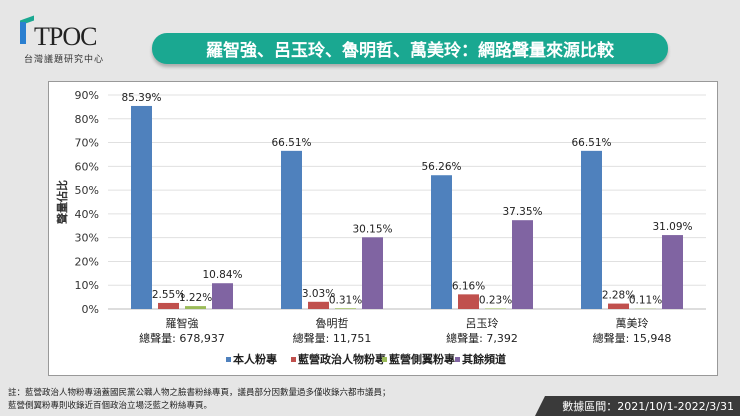 The image size is (740, 416). Describe the element at coordinates (110, 406) in the screenshot. I see `footnote-line: 藍營側翼粉專則收錄近百個政治立場泛藍之粉絲專頁。` at that location.